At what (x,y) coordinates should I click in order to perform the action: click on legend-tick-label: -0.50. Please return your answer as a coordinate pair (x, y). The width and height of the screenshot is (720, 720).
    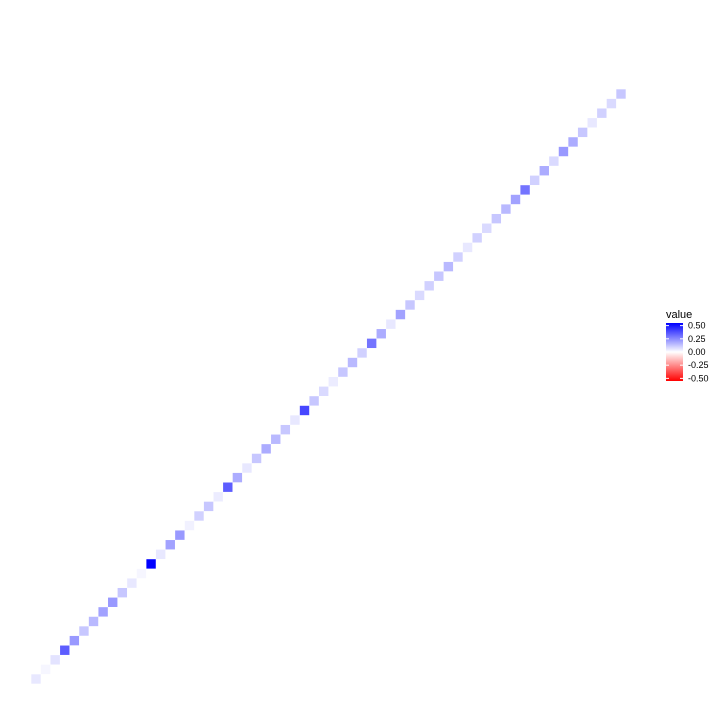
    Looking at the image, I should click on (698, 378).